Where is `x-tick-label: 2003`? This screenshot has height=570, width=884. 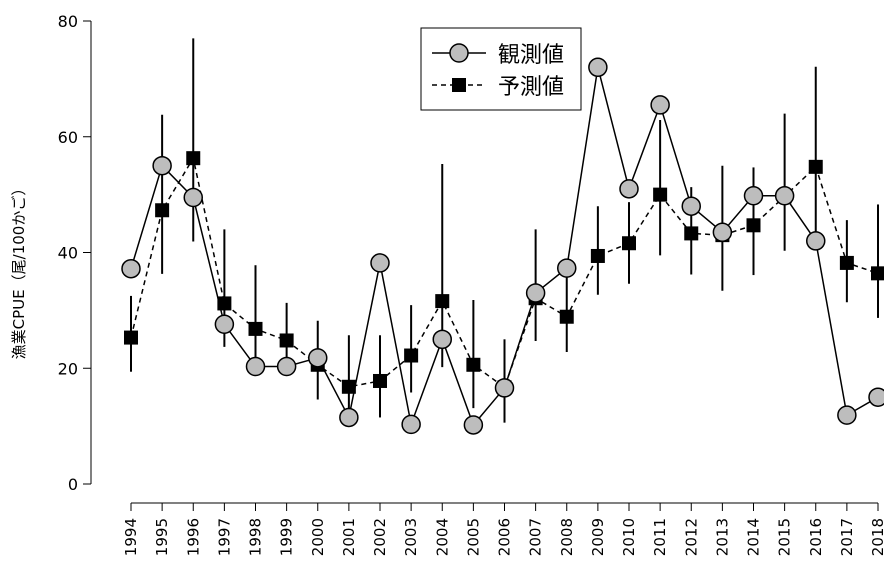
x-tick-label: 2003 is located at coordinates (411, 537).